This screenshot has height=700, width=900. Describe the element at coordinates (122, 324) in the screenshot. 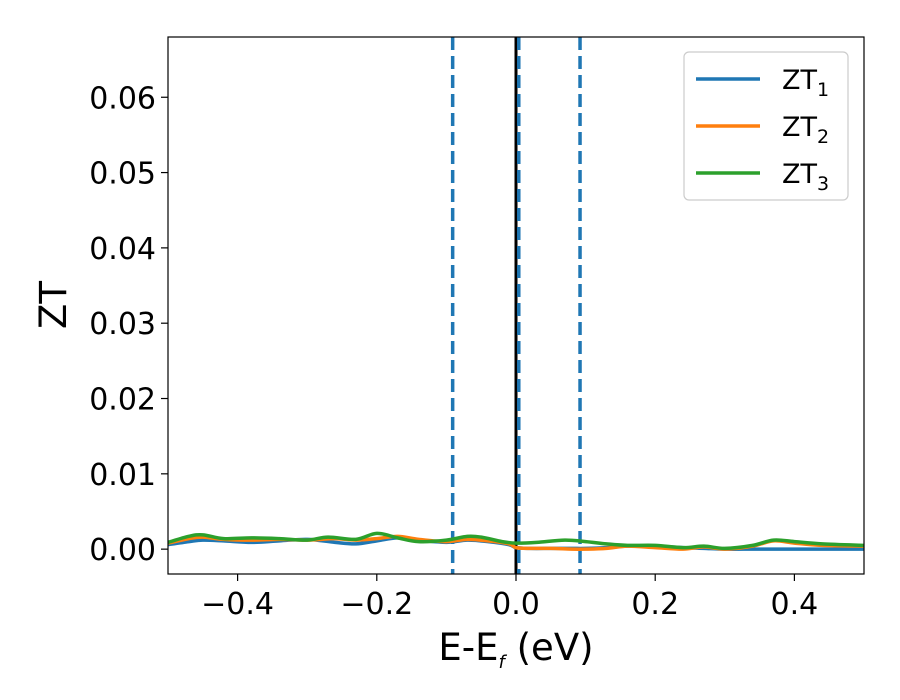

I see `y-tick-label: 0.03` at that location.